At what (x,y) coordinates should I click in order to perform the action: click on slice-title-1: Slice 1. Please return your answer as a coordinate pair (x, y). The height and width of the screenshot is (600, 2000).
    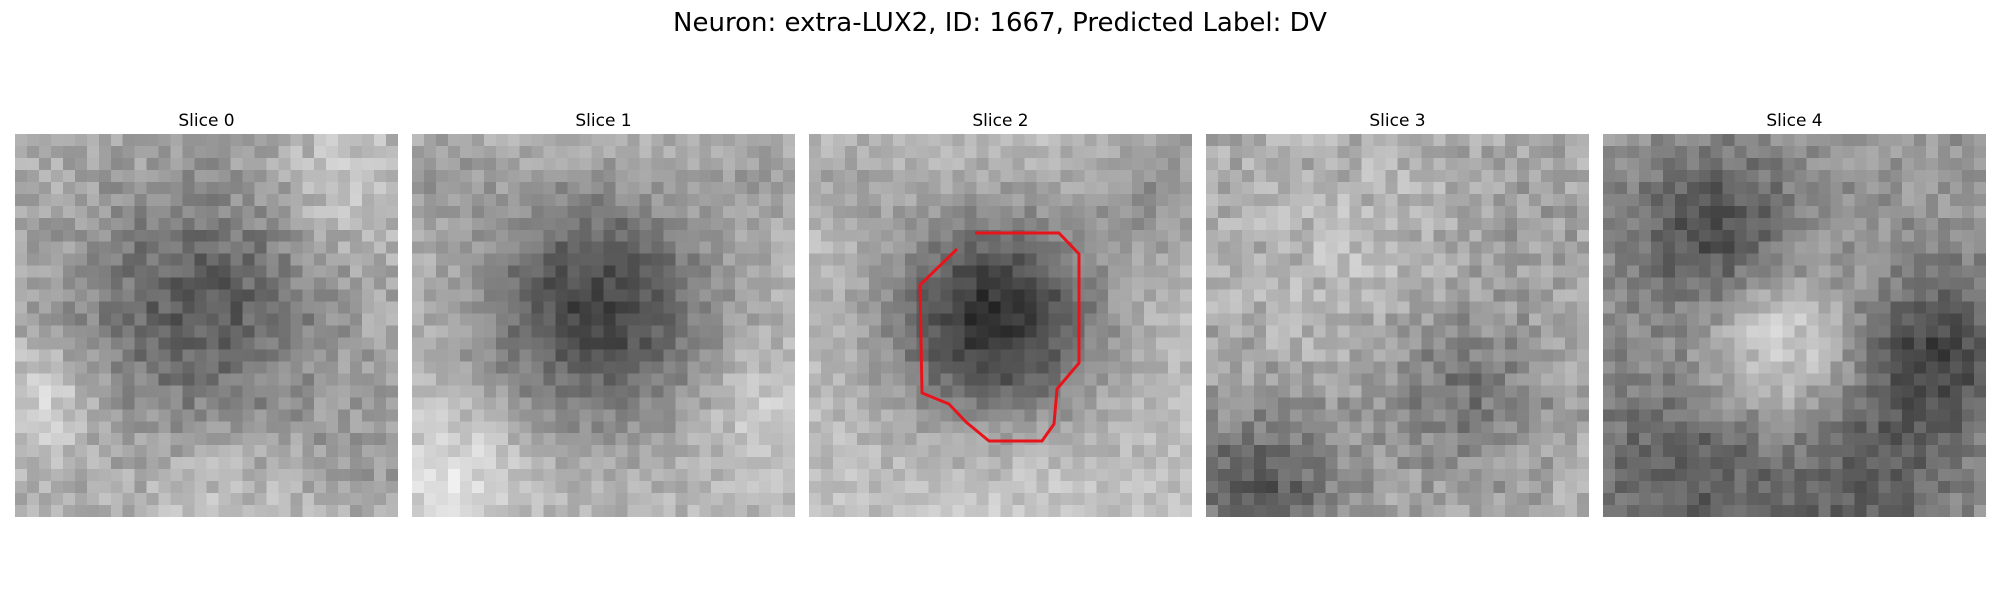
    Looking at the image, I should click on (603, 121).